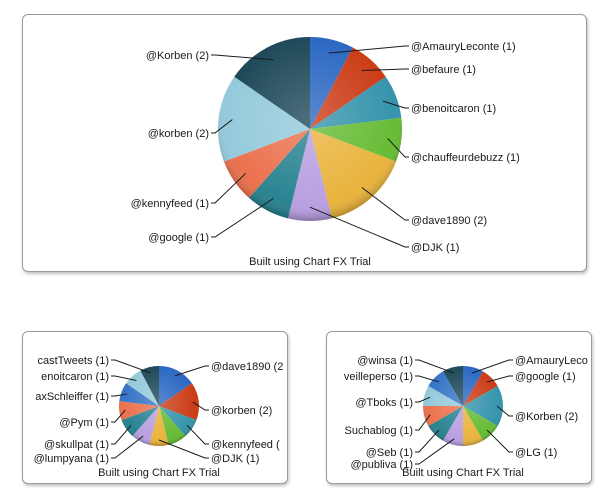  Describe the element at coordinates (389, 453) in the screenshot. I see `slice-label: @Seb (1)` at that location.